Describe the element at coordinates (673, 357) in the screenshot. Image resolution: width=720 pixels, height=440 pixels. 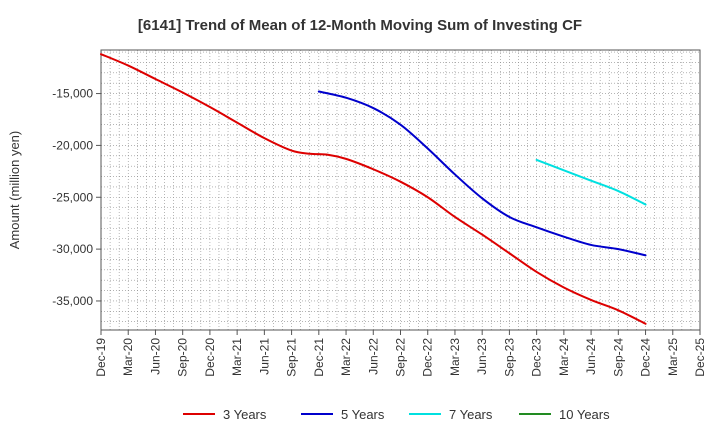
I see `x-tick-label: Mar-25` at that location.